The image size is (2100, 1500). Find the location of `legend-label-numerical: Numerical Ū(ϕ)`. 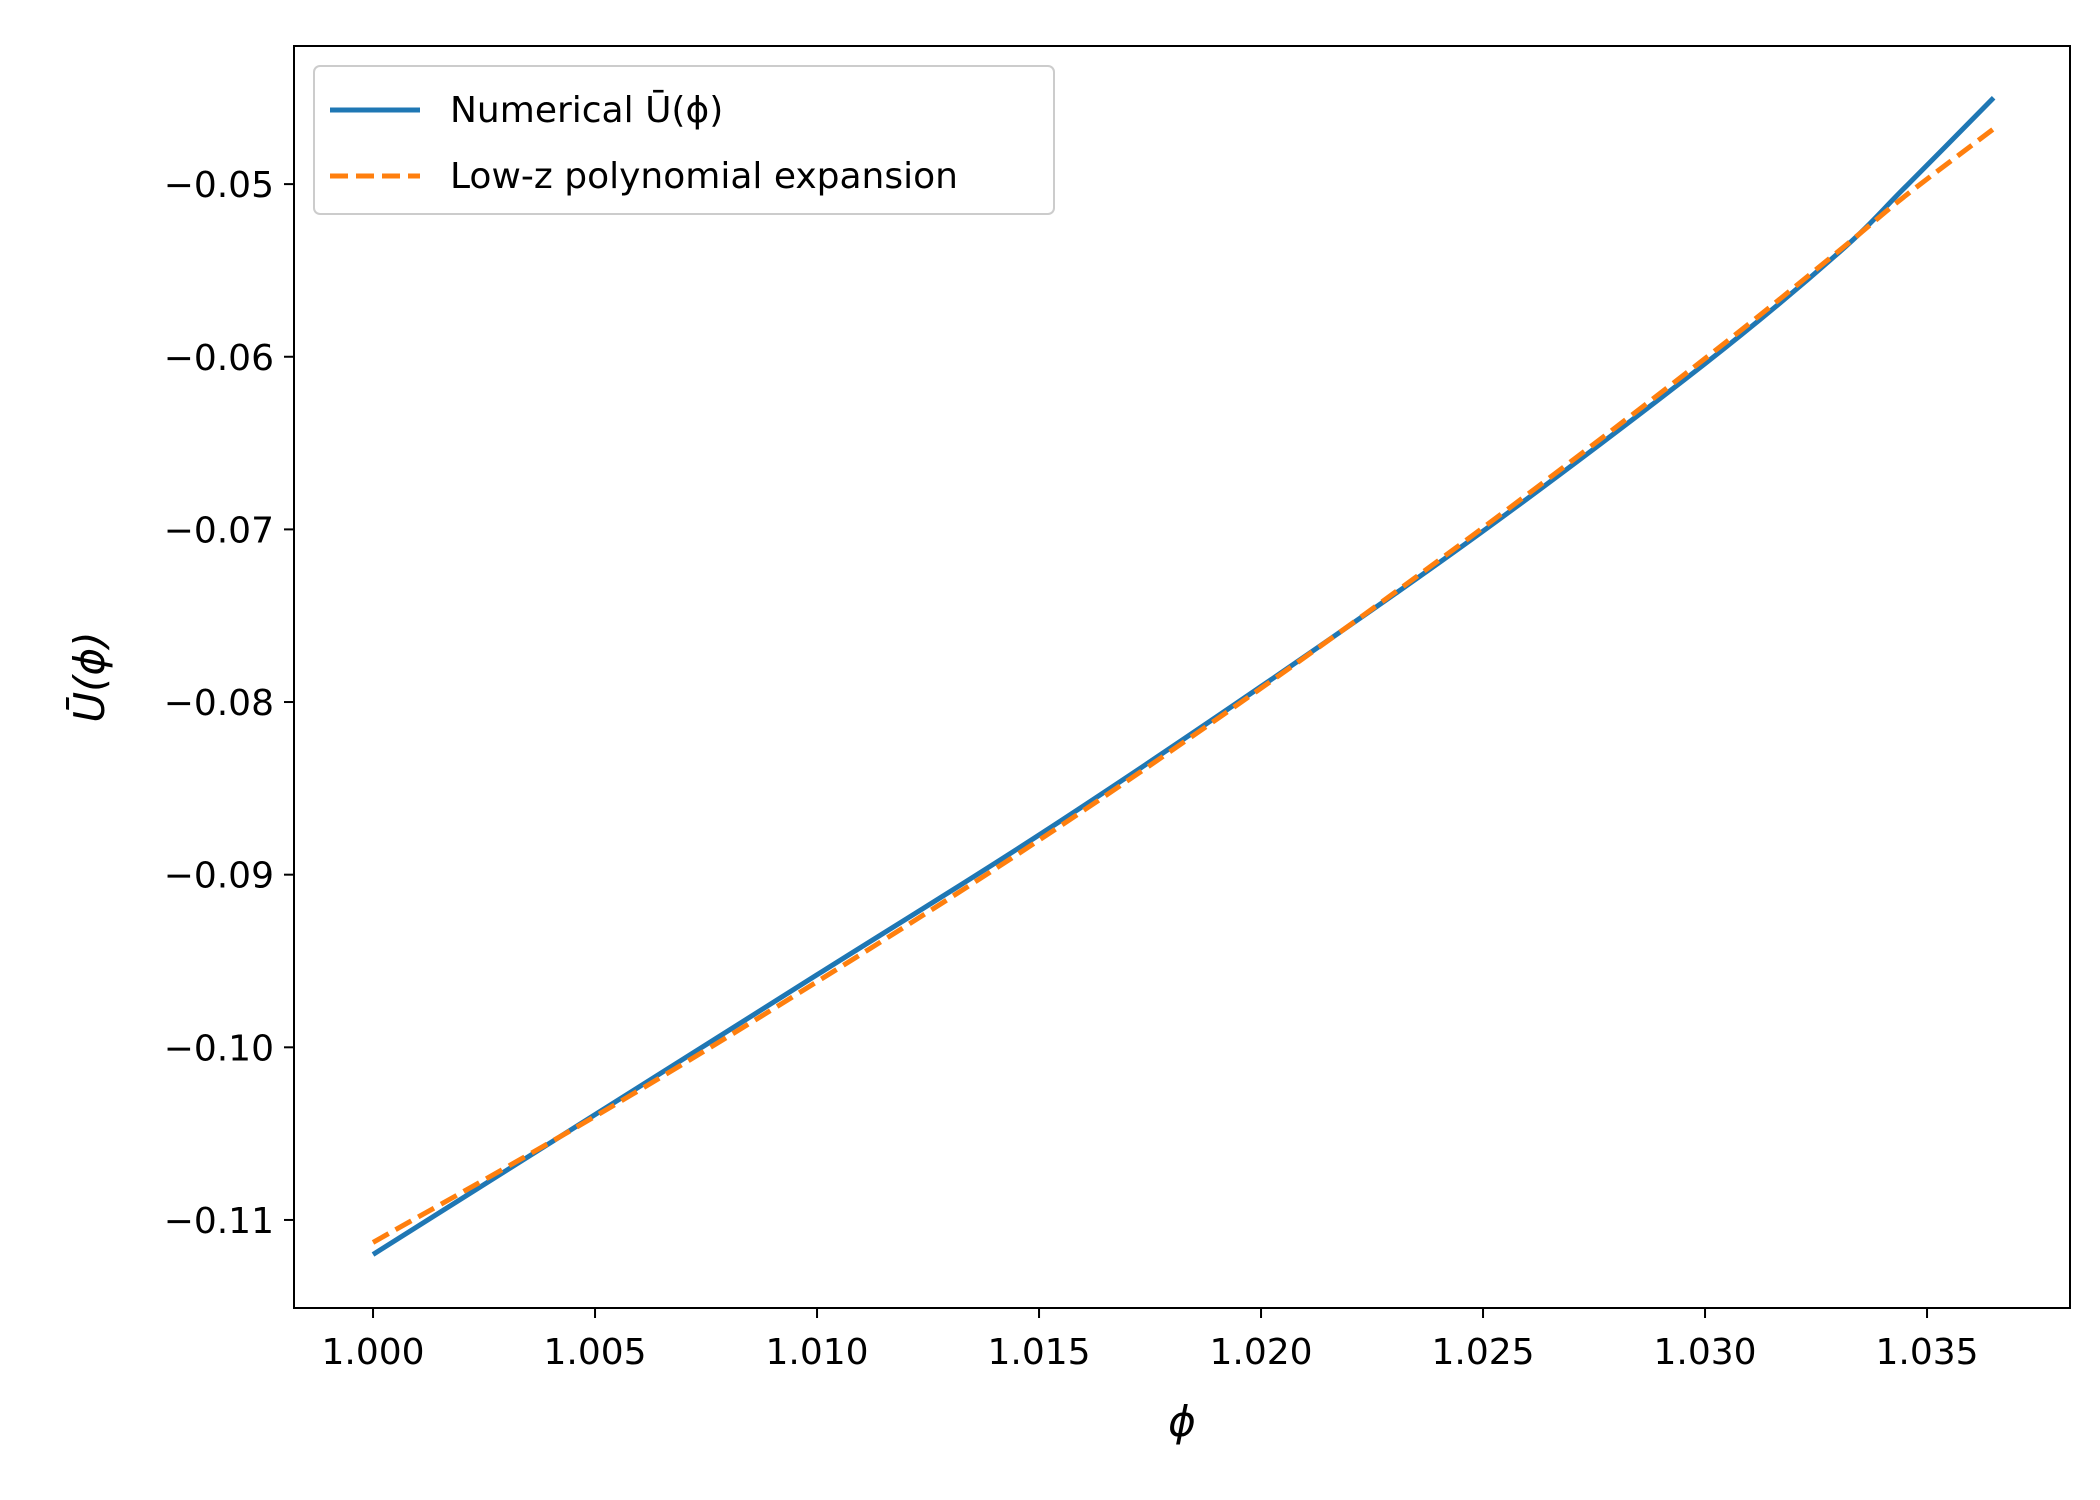

legend-label-numerical: Numerical Ū(ϕ) is located at coordinates (586, 110).